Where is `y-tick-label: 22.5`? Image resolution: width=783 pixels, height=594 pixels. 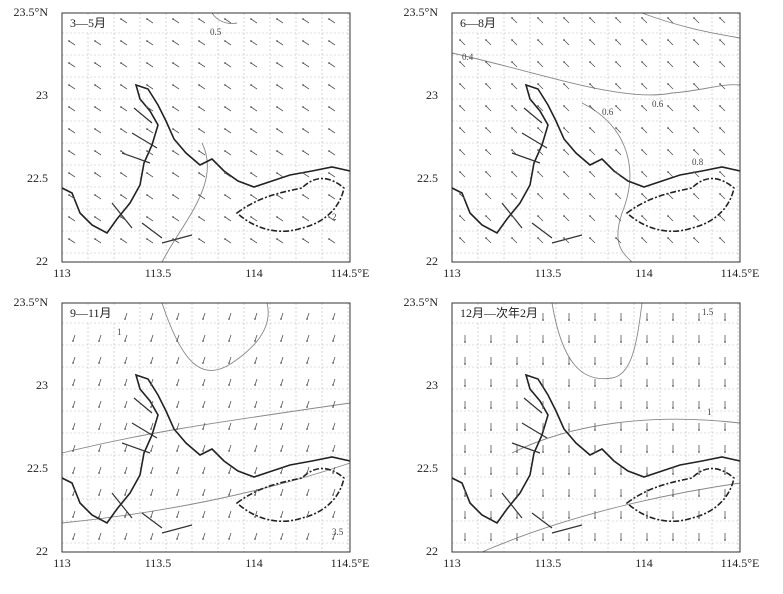 y-tick-label: 22.5 is located at coordinates (427, 468).